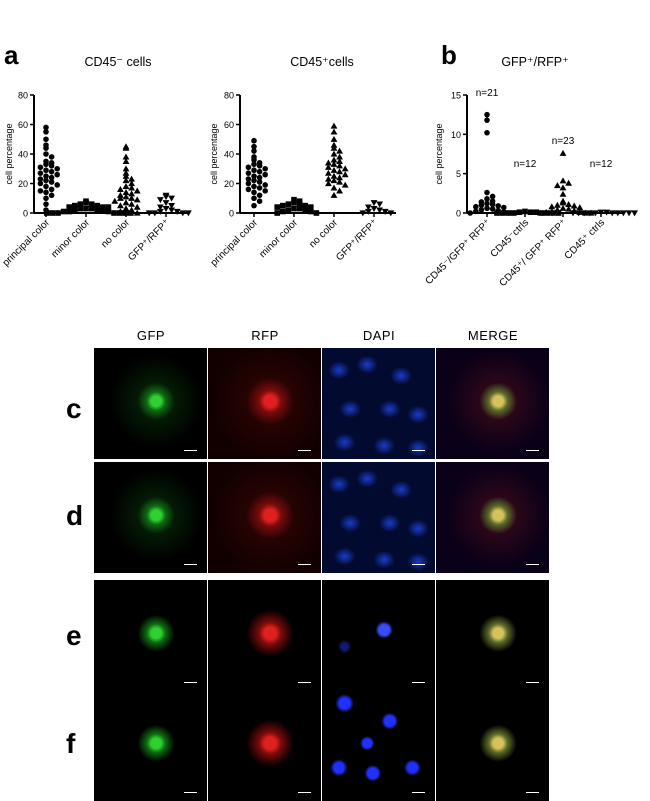 Image resolution: width=650 pixels, height=801 pixels. Describe the element at coordinates (456, 135) in the screenshot. I see `chart-2-y-tick-label: 10` at that location.